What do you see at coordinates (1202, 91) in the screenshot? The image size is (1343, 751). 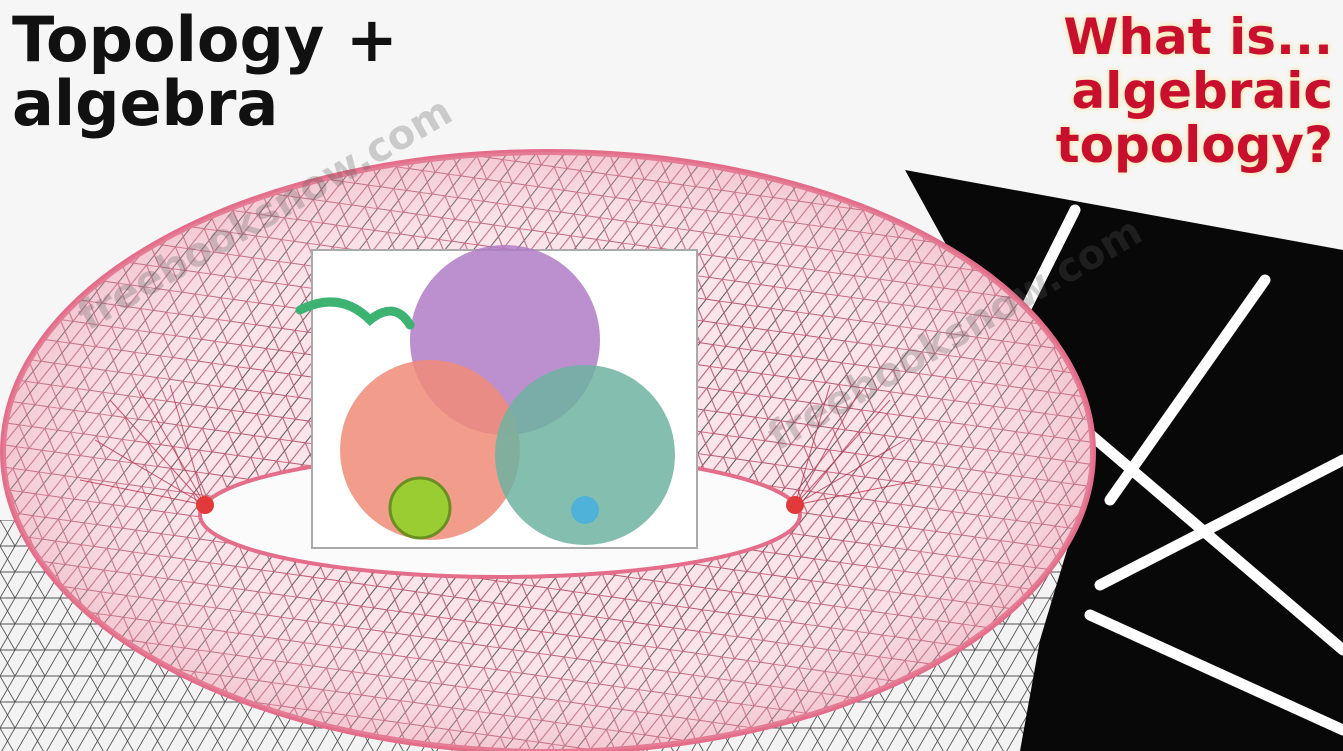 I see `question-line-2: algebraic` at bounding box center [1202, 91].